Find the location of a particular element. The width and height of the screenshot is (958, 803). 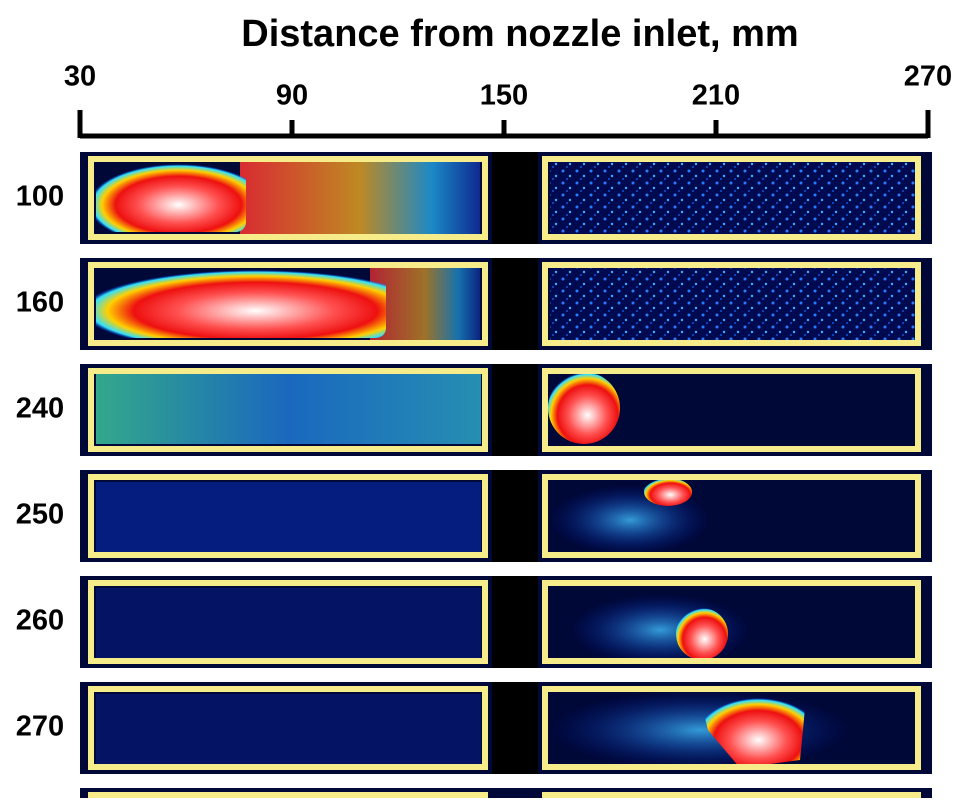

row-label: 260 is located at coordinates (40, 621).